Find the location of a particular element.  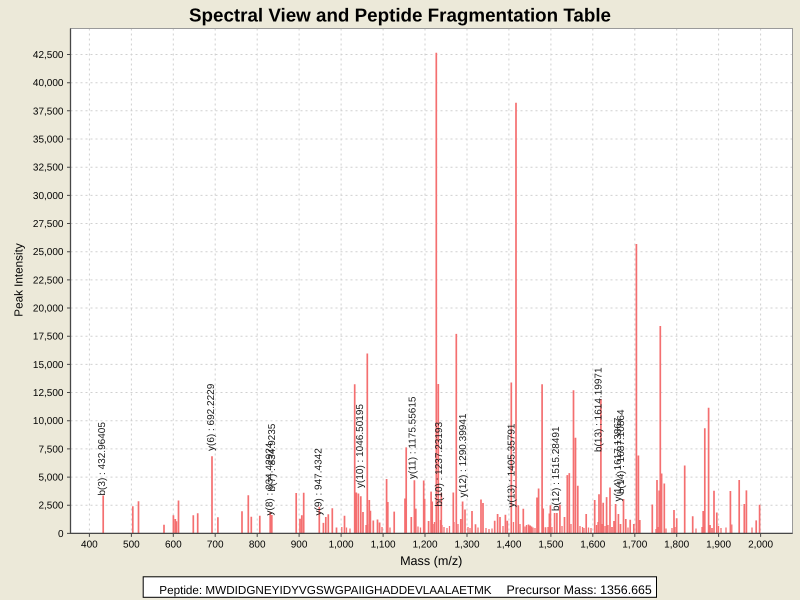

svg-text: 700 is located at coordinates (215, 544).